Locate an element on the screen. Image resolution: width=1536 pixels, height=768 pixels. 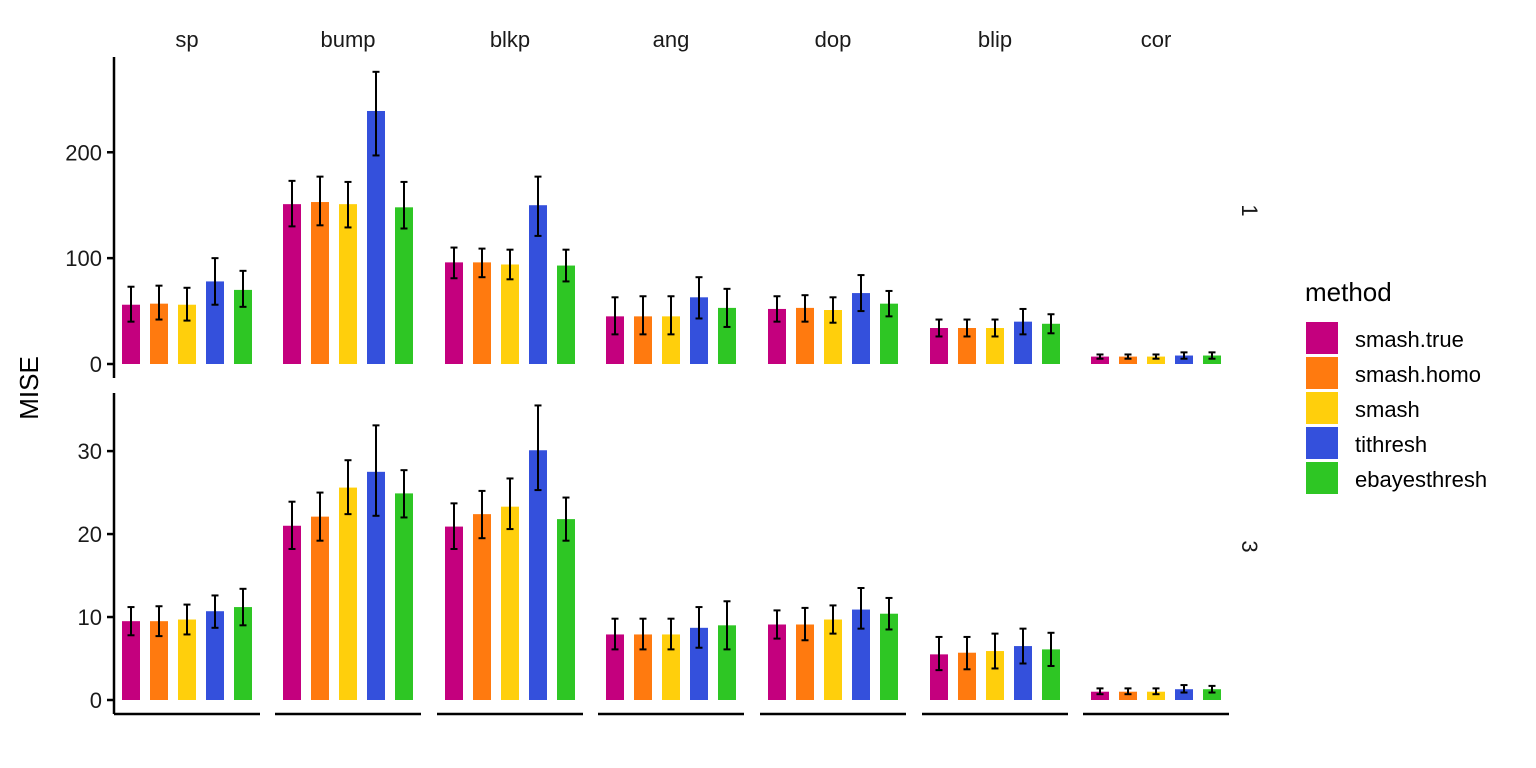
bar-sp-smash-row1 is located at coordinates (187, 334).